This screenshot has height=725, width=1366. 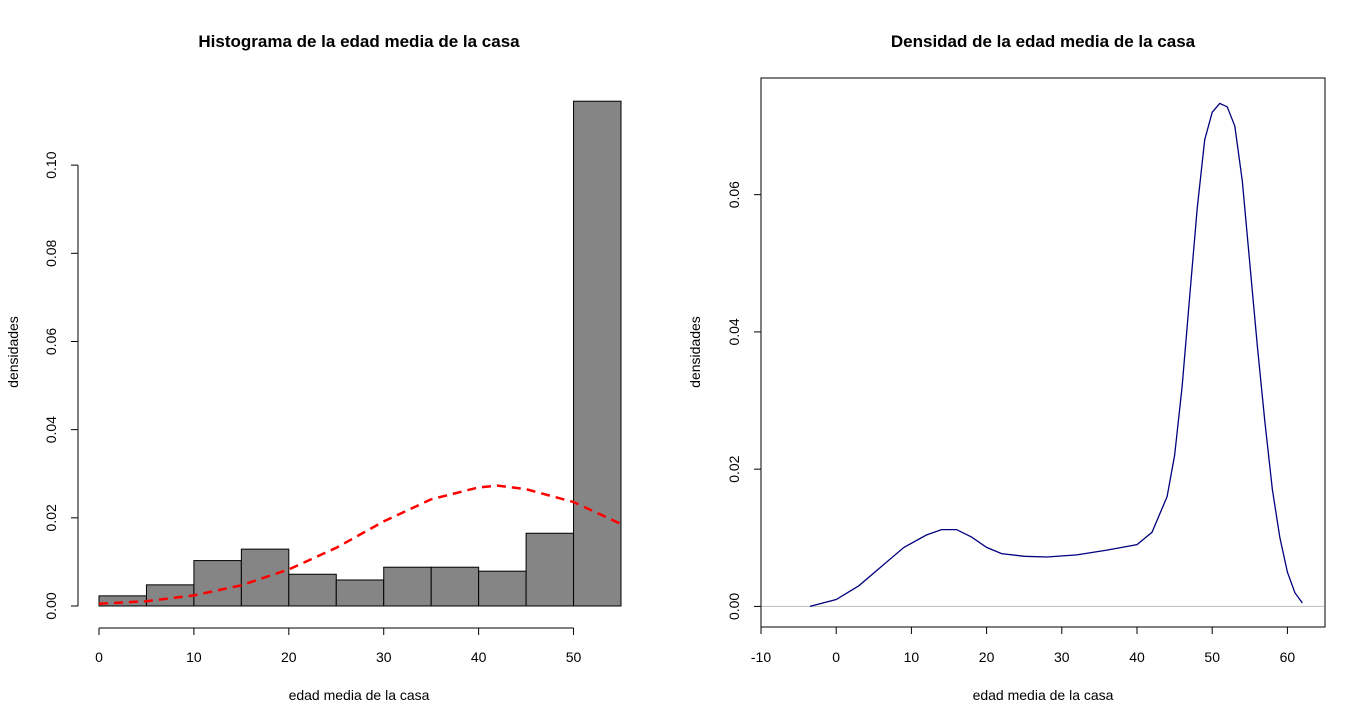 What do you see at coordinates (338, 646) in the screenshot?
I see `histogram-x-axis: 0 10 20 30 40 50` at bounding box center [338, 646].